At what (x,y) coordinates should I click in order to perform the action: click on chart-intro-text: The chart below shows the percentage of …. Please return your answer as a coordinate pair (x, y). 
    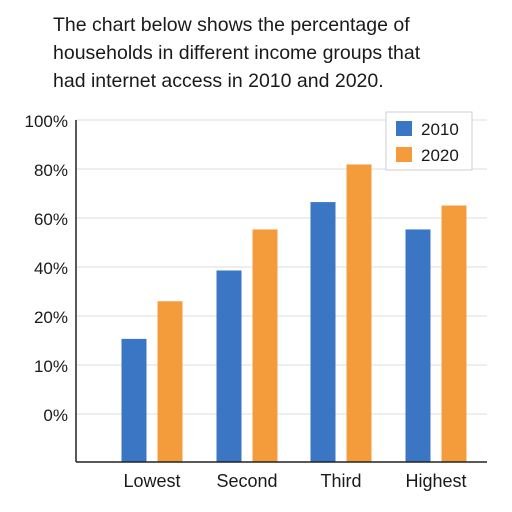
    Looking at the image, I should click on (273, 53).